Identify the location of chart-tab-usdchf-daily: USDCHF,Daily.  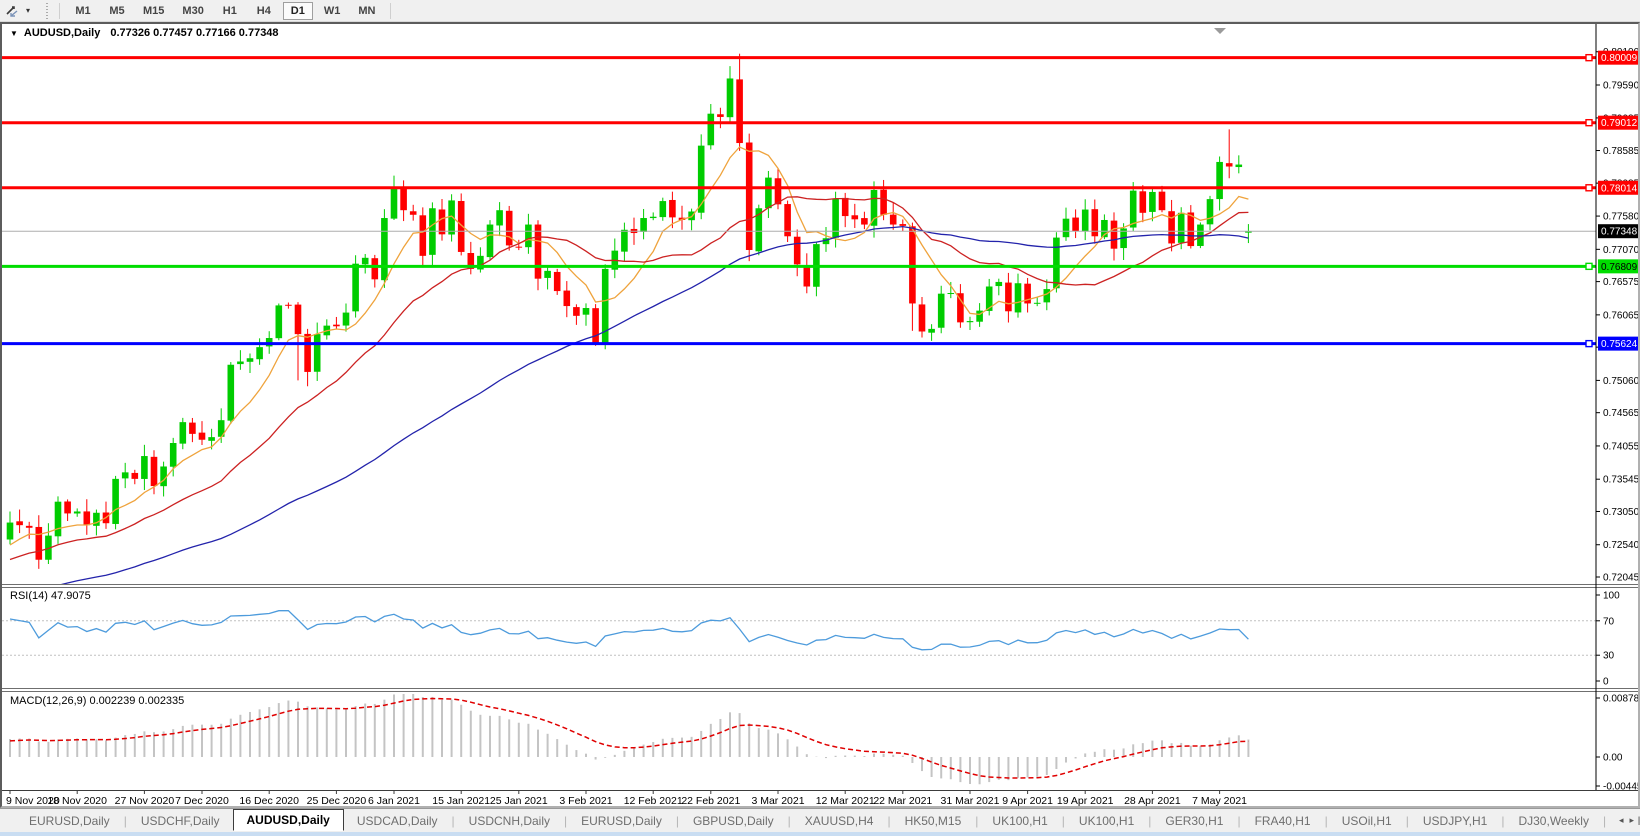
(180, 820).